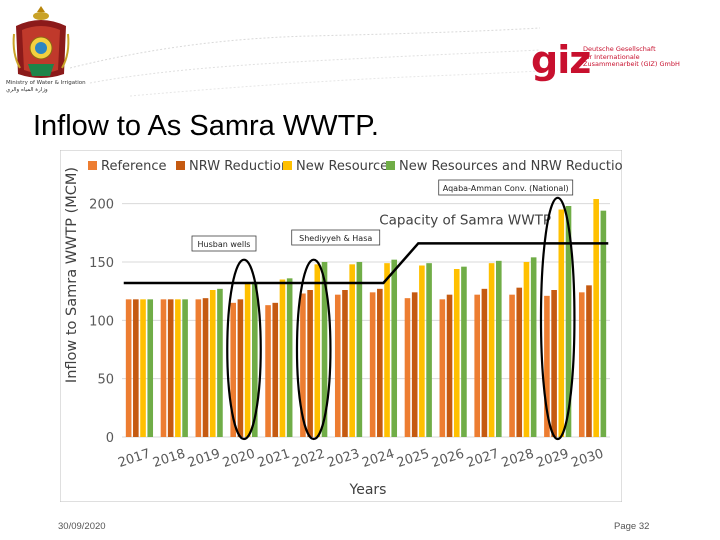 The width and height of the screenshot is (720, 540). What do you see at coordinates (380, 362) in the screenshot?
I see `bar-nrw-reduction-2024` at bounding box center [380, 362].